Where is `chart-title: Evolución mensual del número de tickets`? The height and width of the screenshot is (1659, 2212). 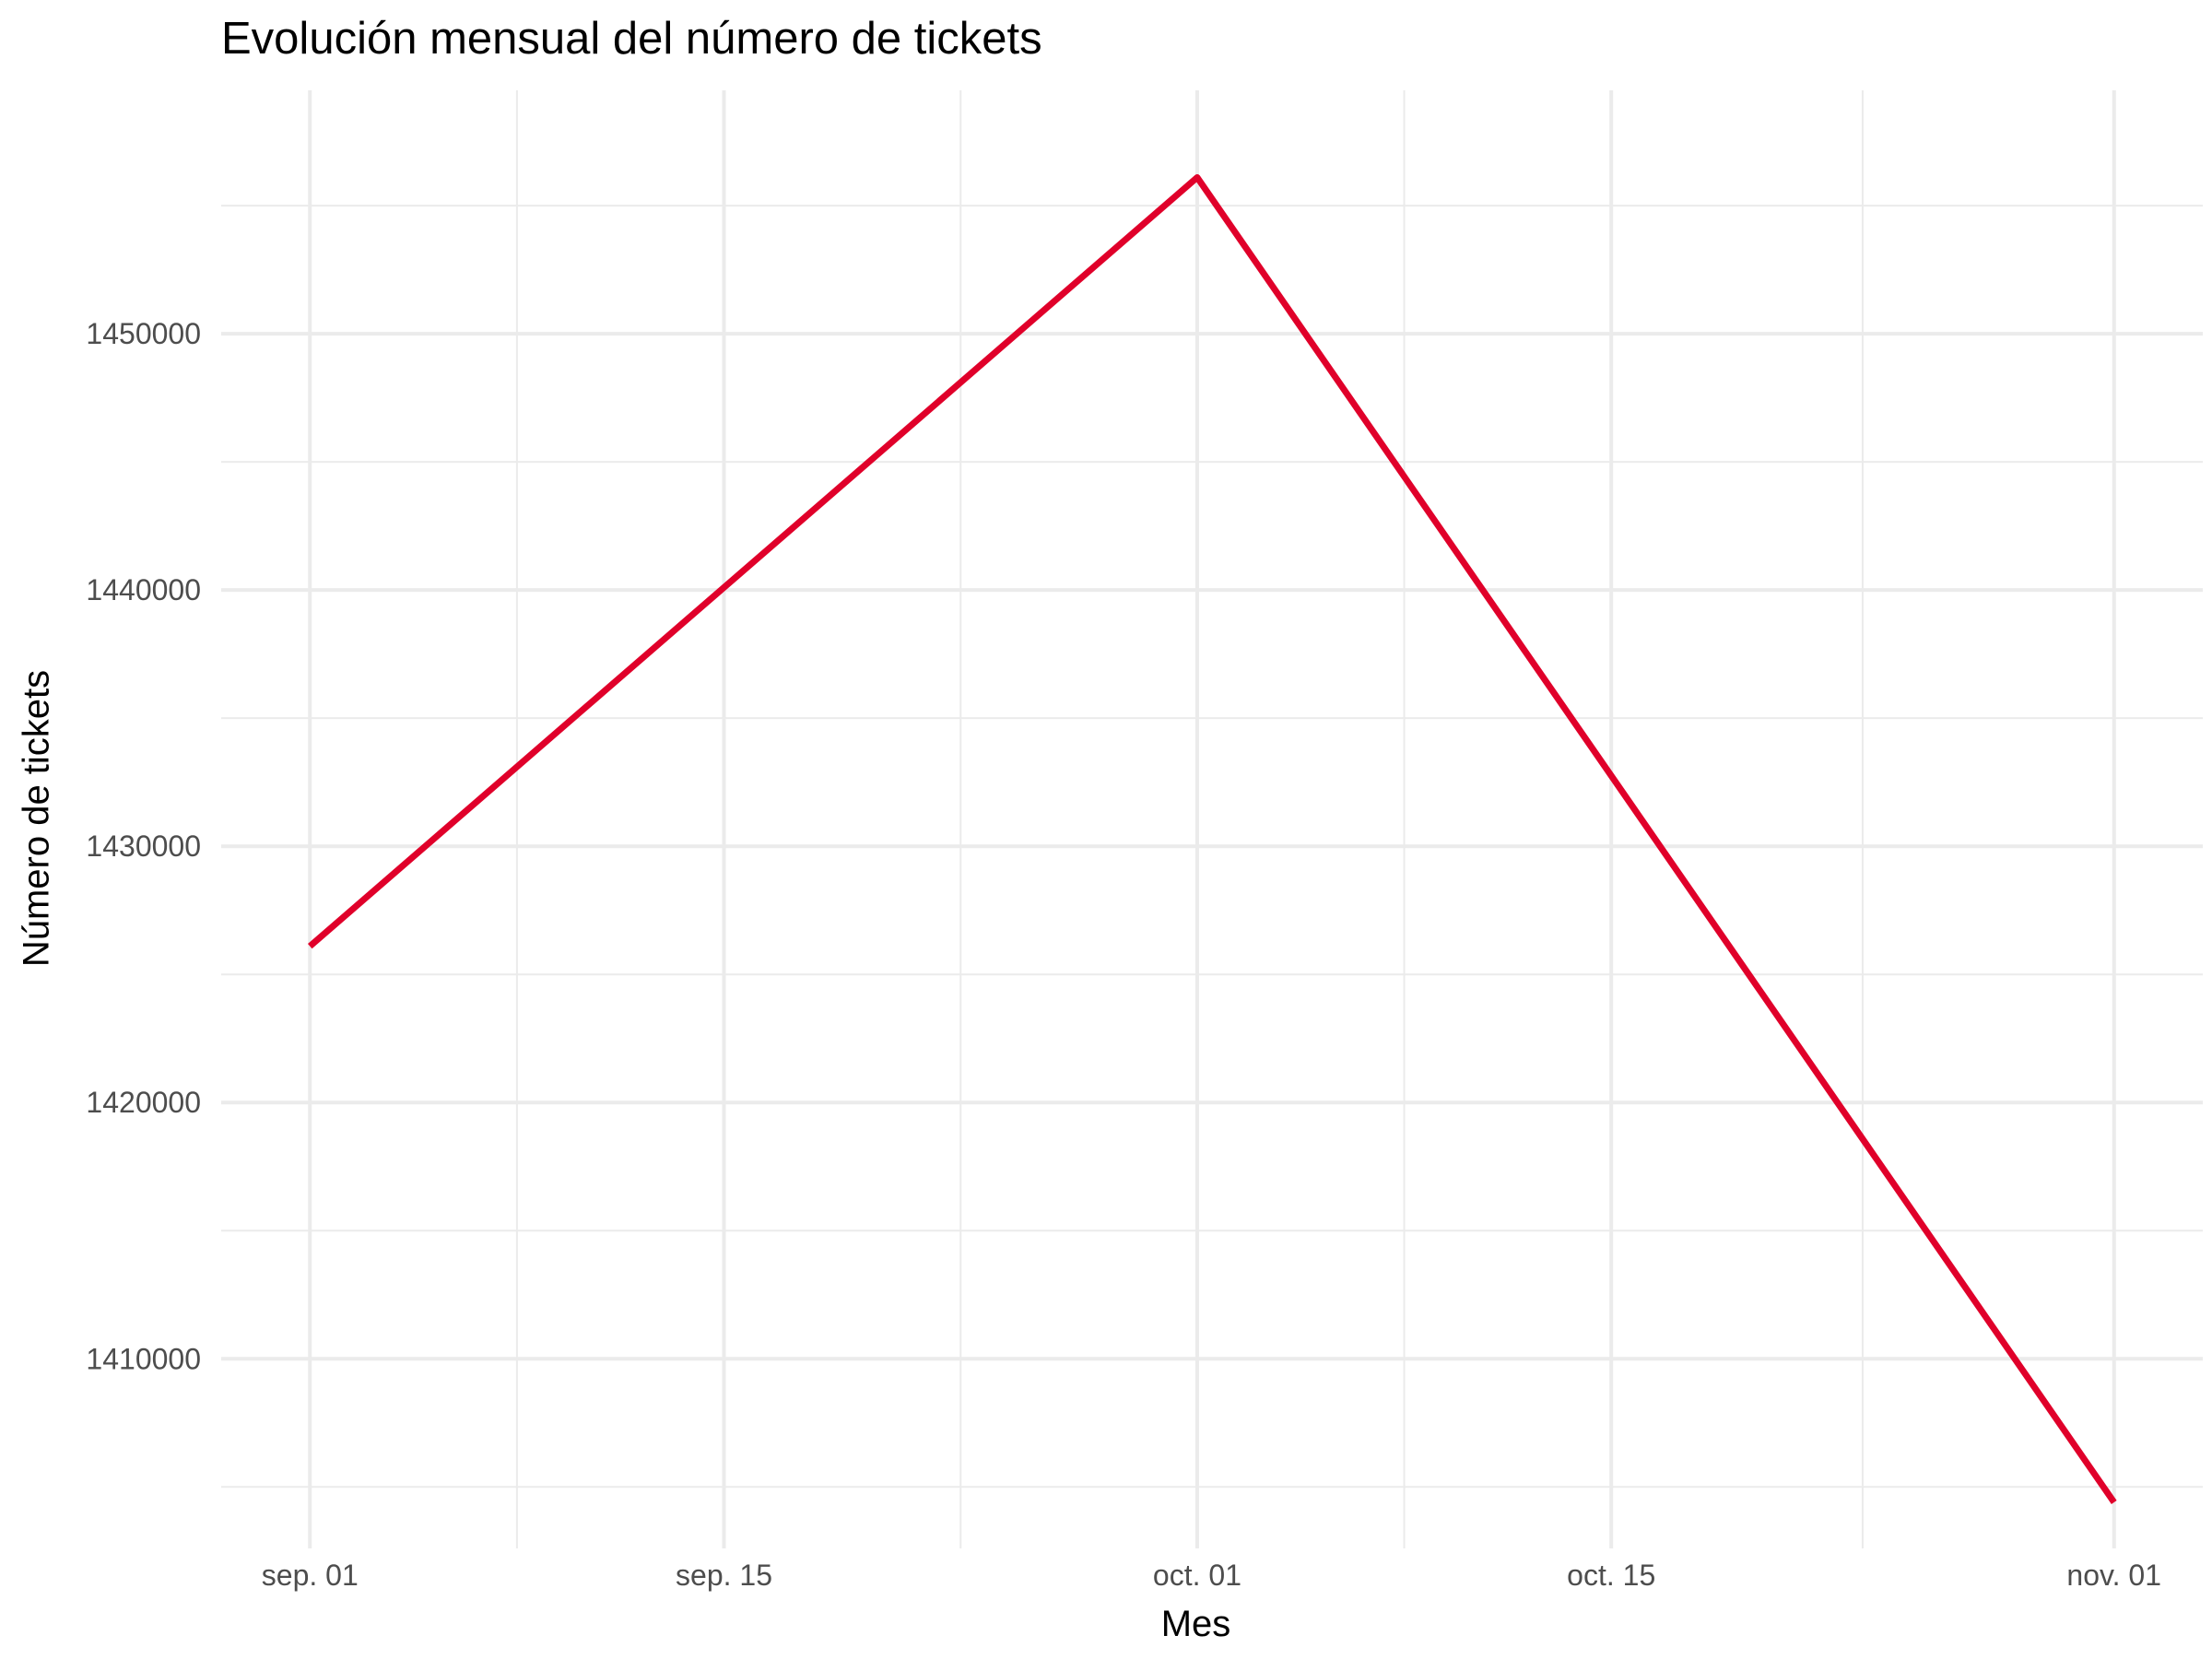
chart-title: Evolución mensual del número de tickets is located at coordinates (631, 39).